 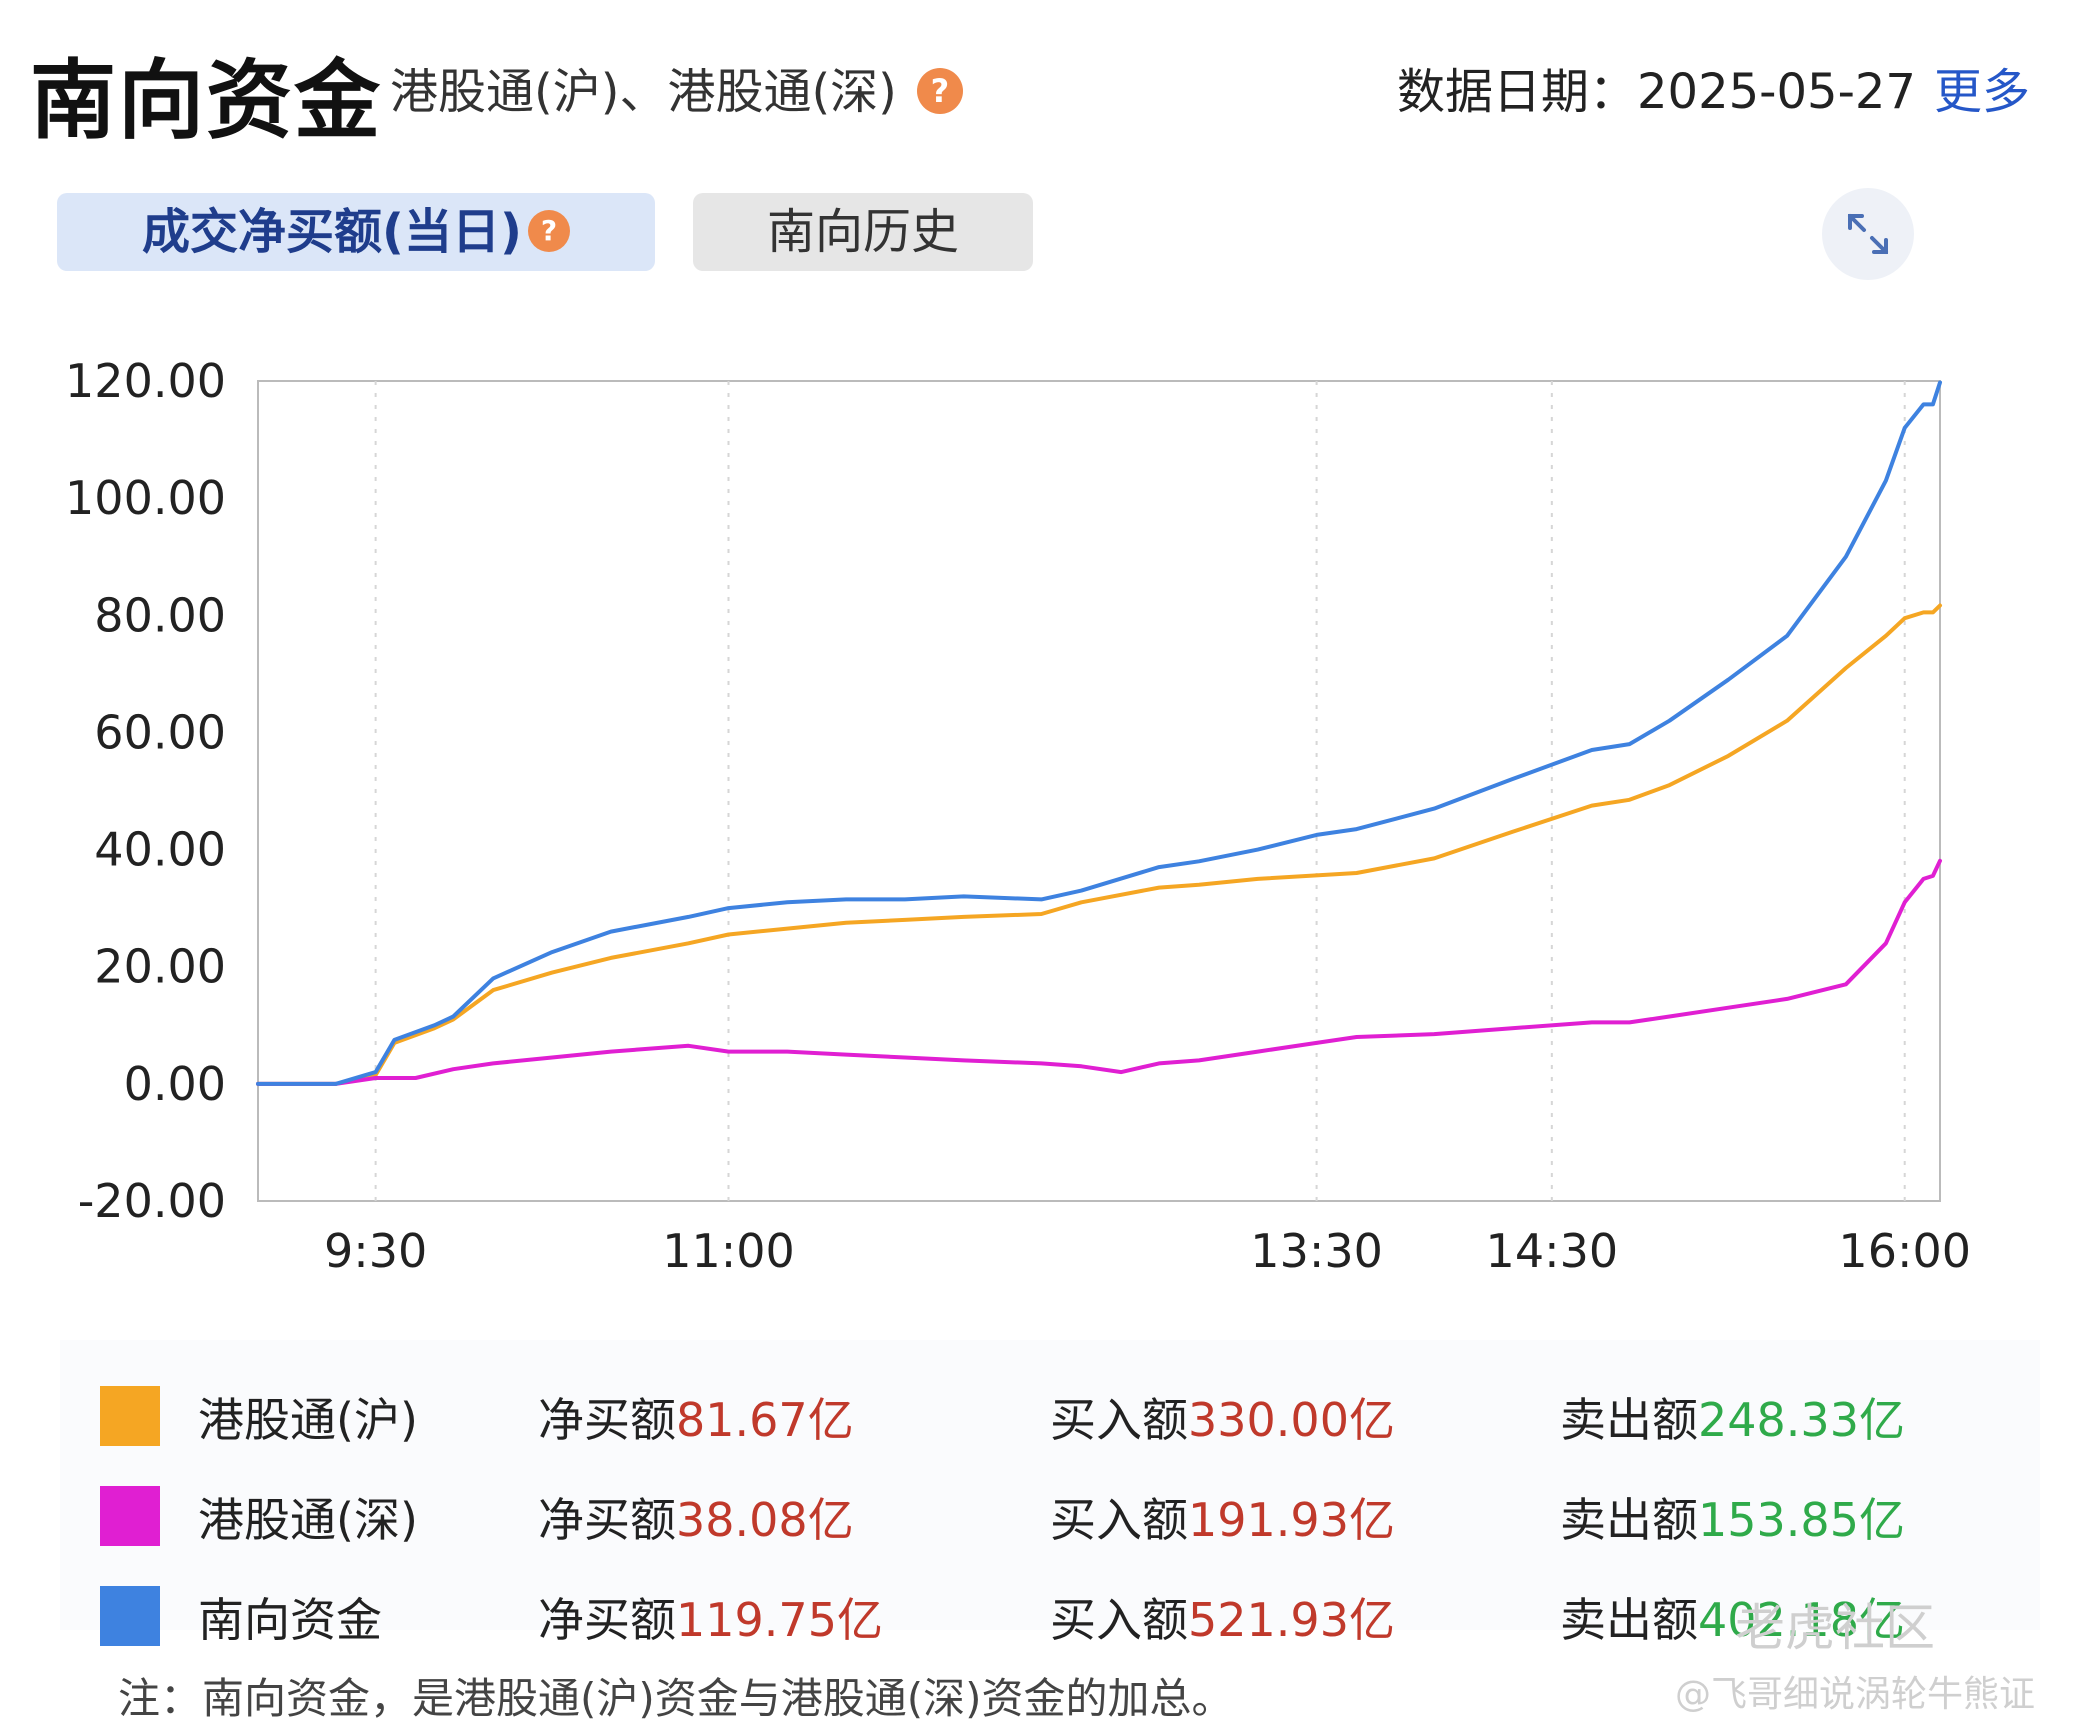 I want to click on x-tick-label: 14:30, so click(x=1552, y=1251).